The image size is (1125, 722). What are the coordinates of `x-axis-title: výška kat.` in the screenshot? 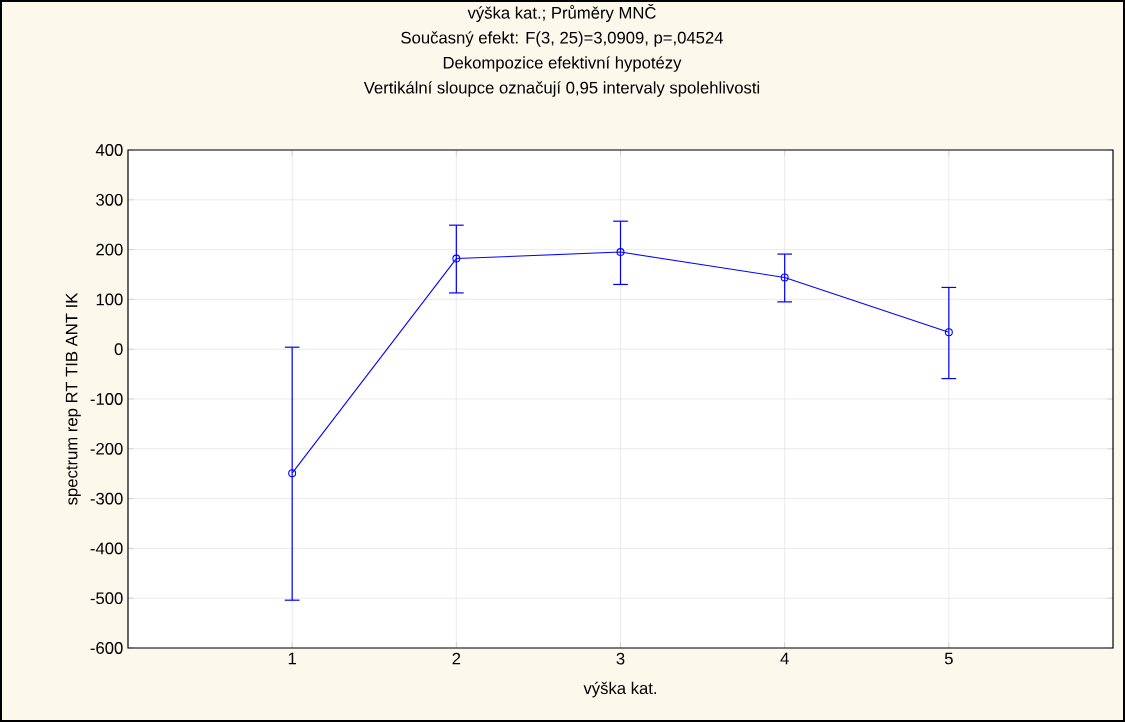 It's located at (620, 689).